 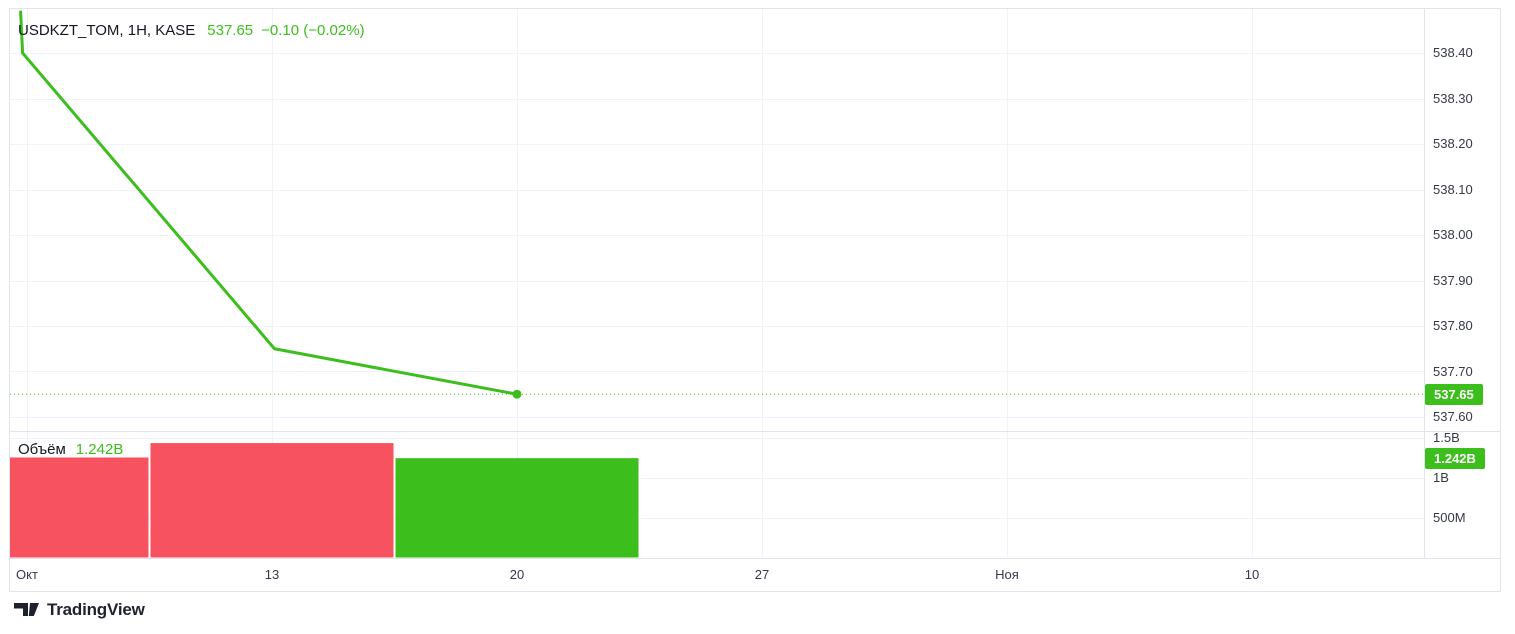 I want to click on time-axis: Окт 13 20 27 Ноя 10, so click(x=755, y=575).